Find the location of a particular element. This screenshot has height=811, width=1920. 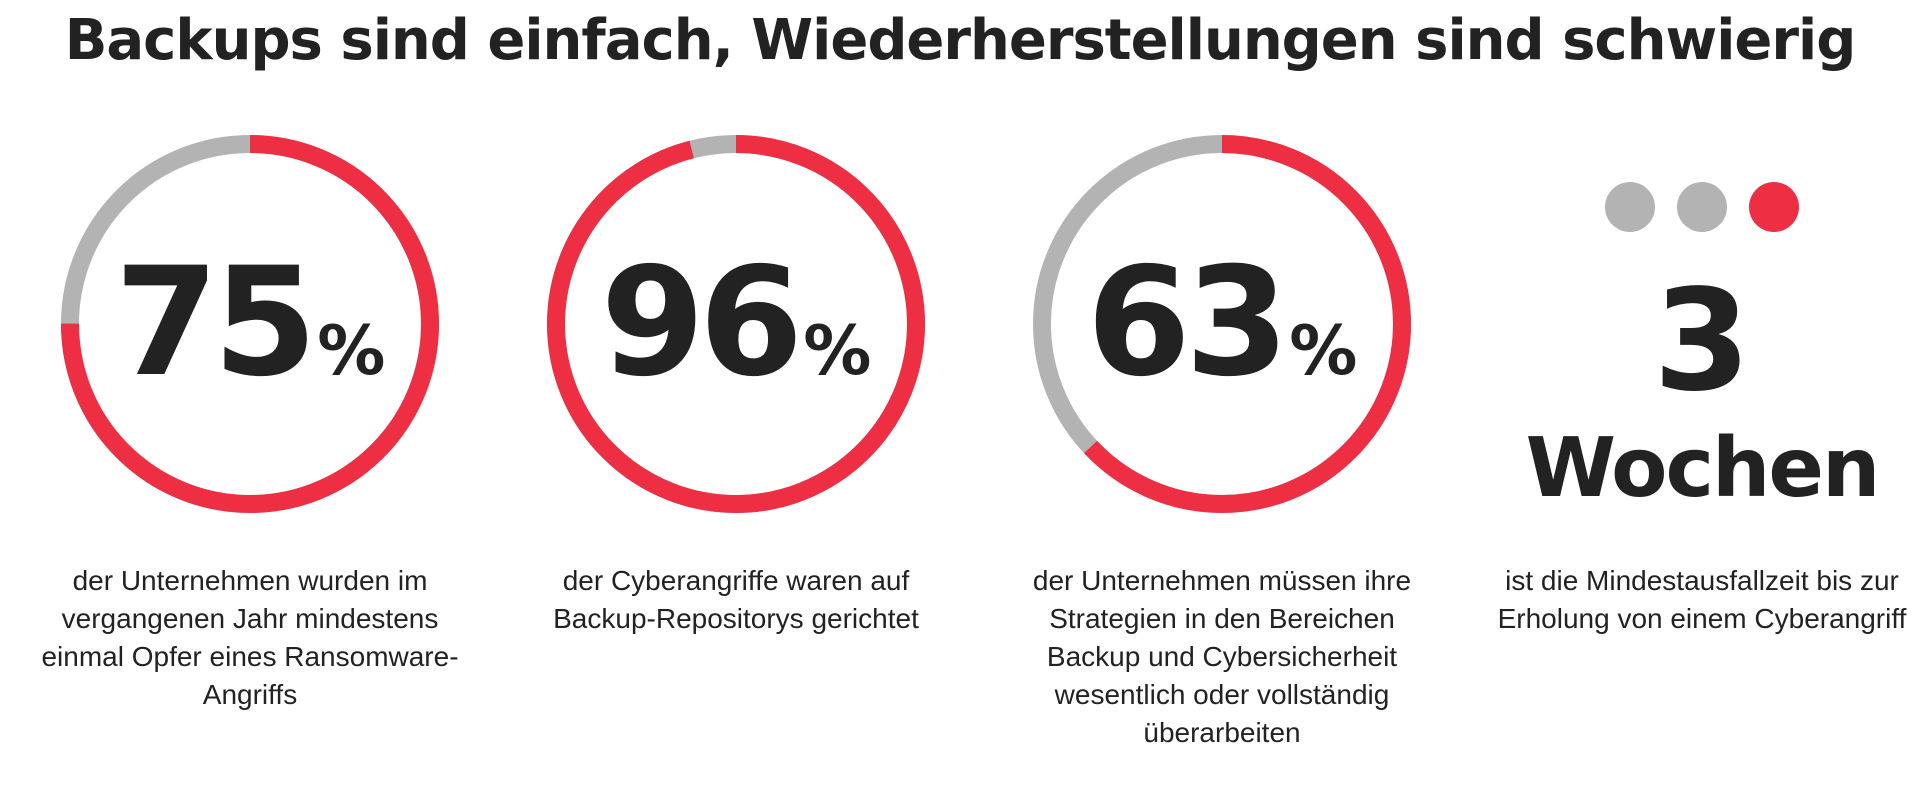

ring-value-number: 96 is located at coordinates (702, 323).